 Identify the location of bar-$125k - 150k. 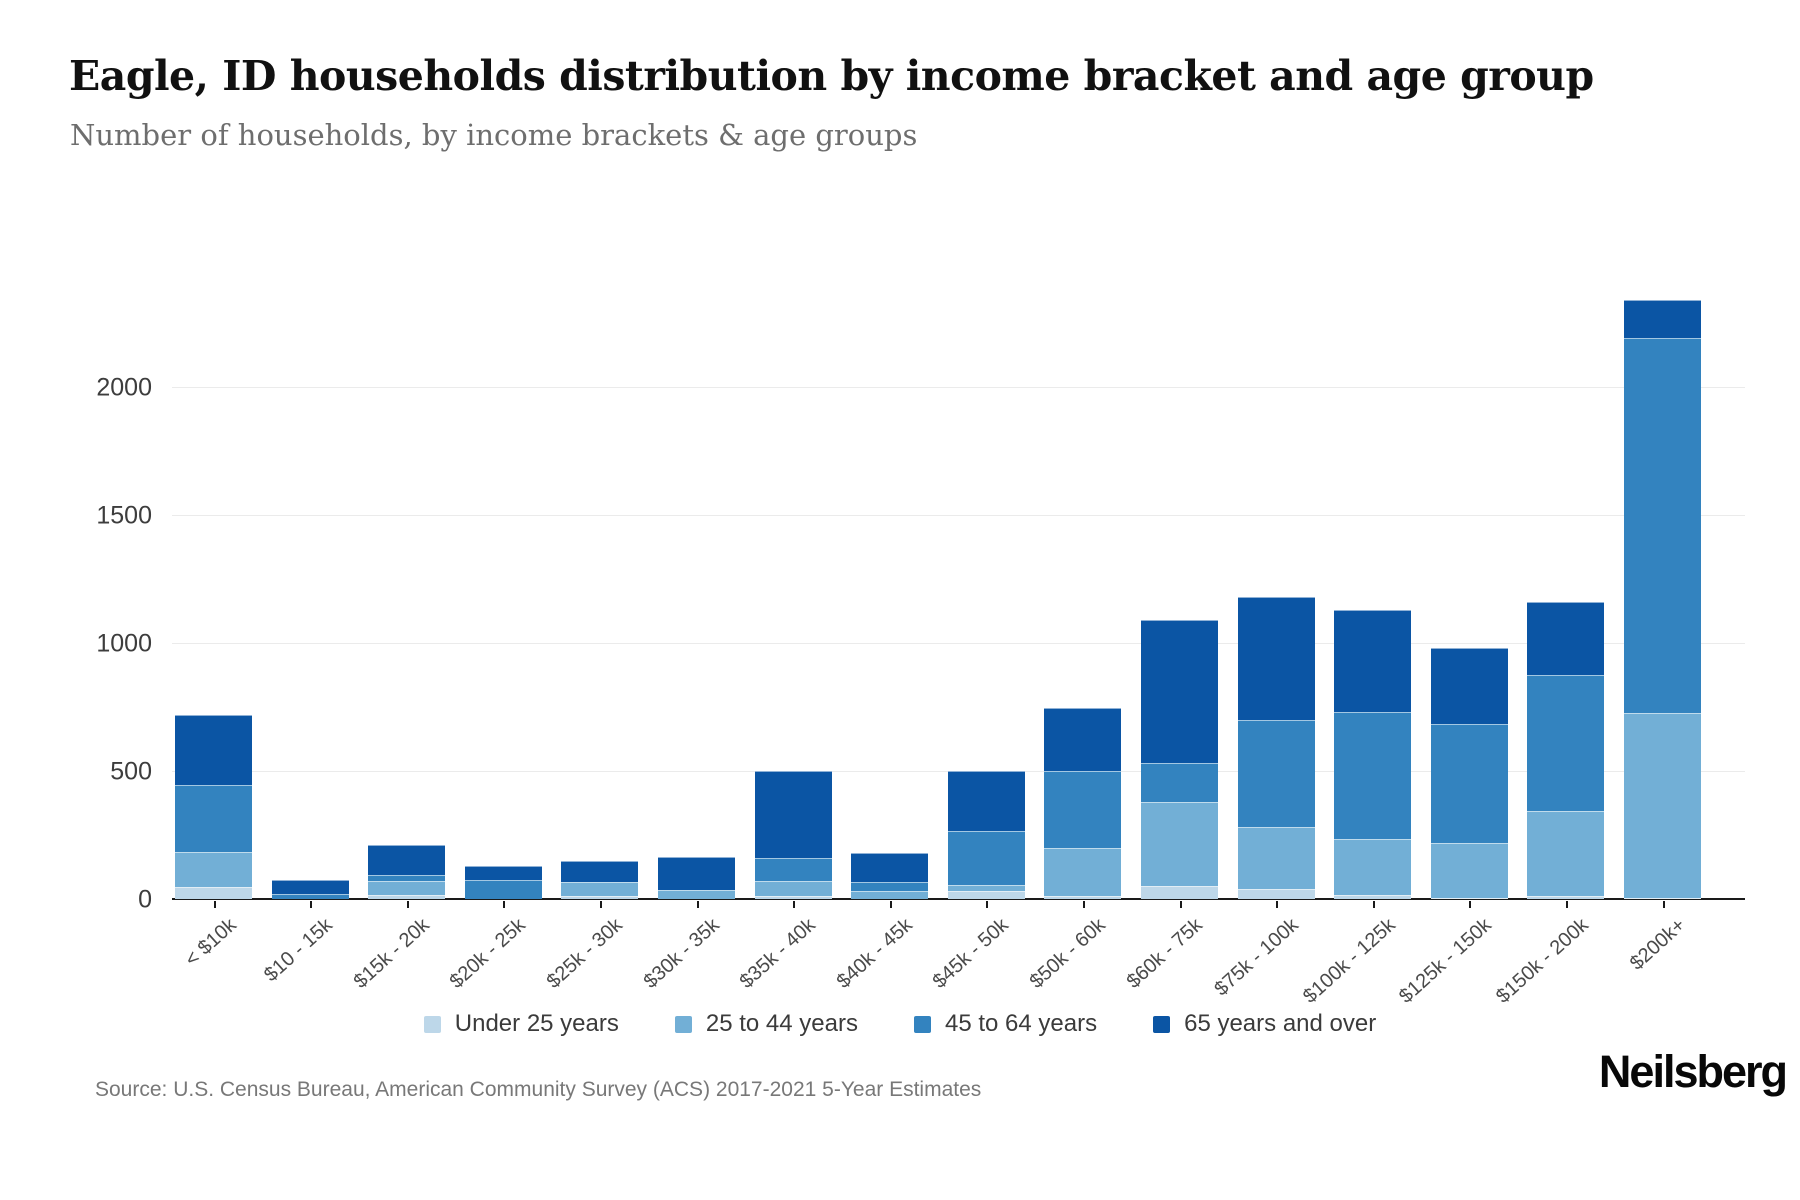
(1469, 773).